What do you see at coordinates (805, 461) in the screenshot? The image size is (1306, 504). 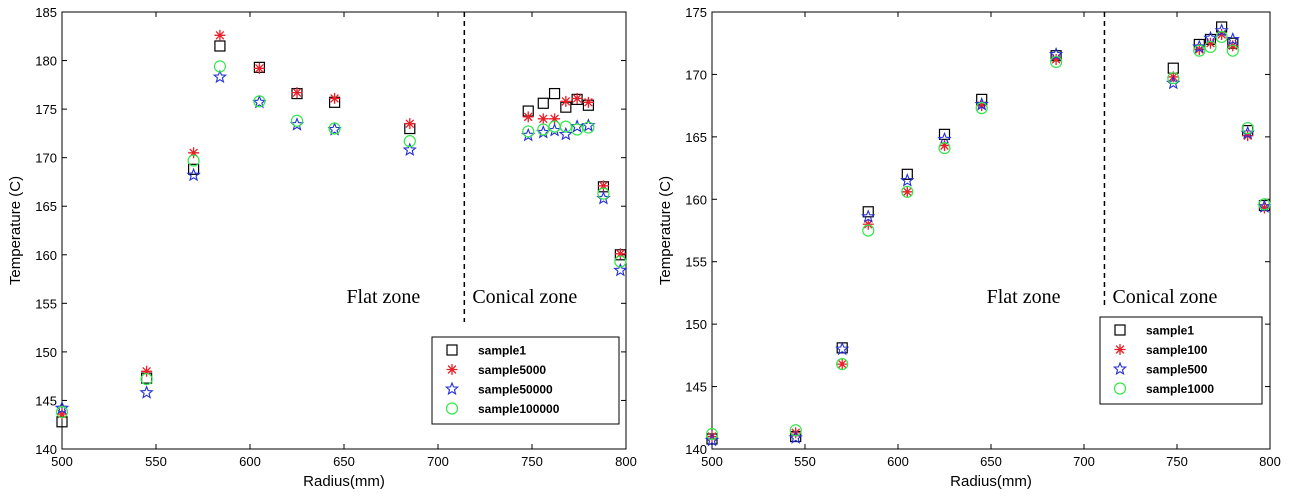 I see `x-tick-label: 550` at bounding box center [805, 461].